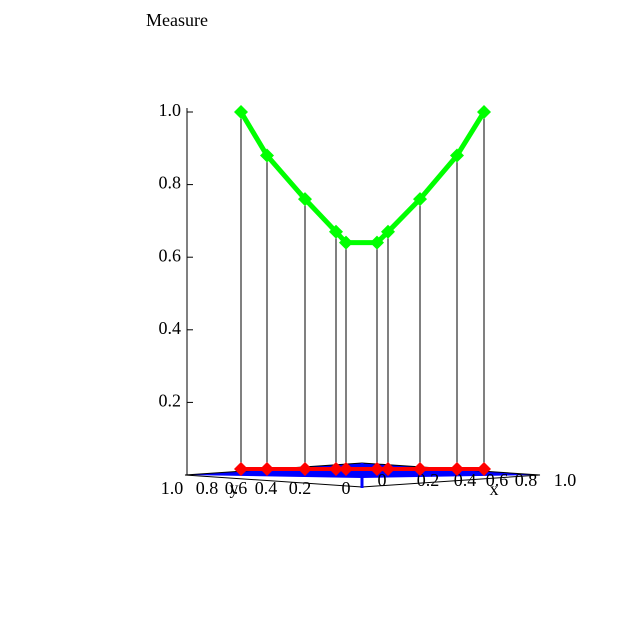 The height and width of the screenshot is (640, 640). Describe the element at coordinates (170, 328) in the screenshot. I see `z-tick-label: 0.4` at that location.